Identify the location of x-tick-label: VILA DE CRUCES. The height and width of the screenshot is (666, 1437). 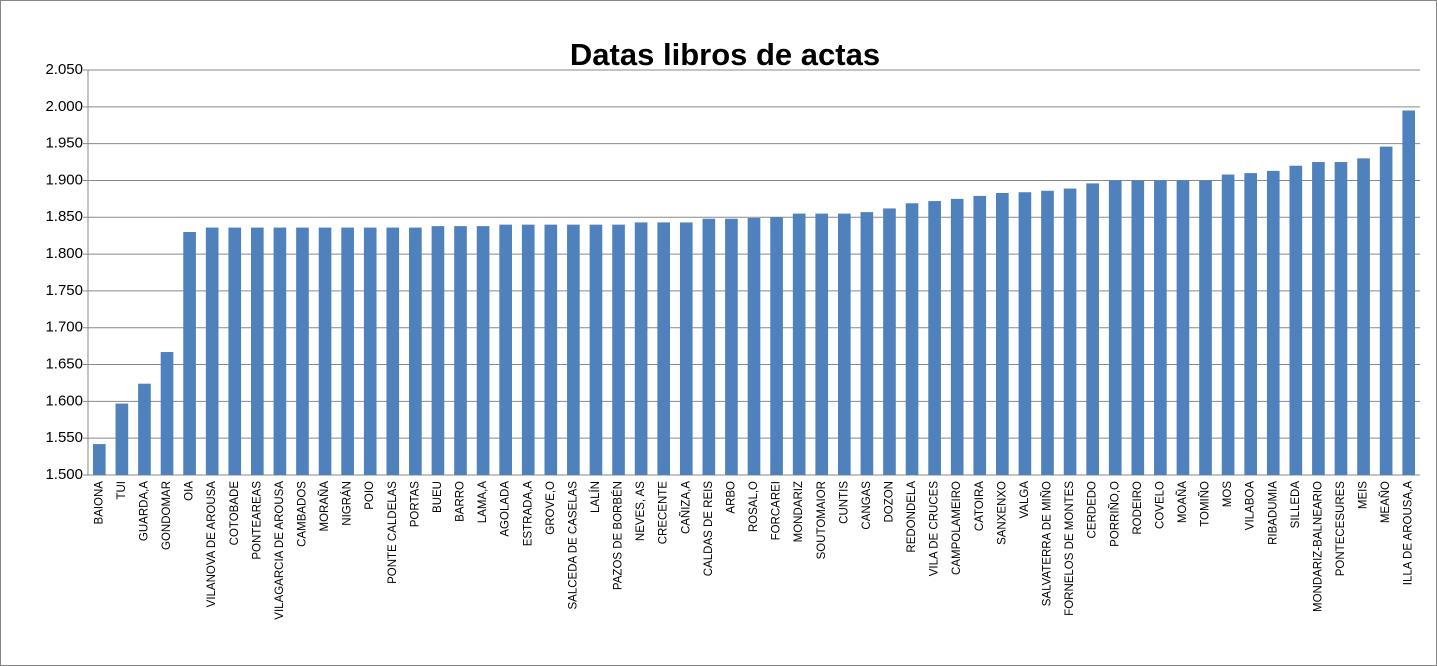
(935, 529).